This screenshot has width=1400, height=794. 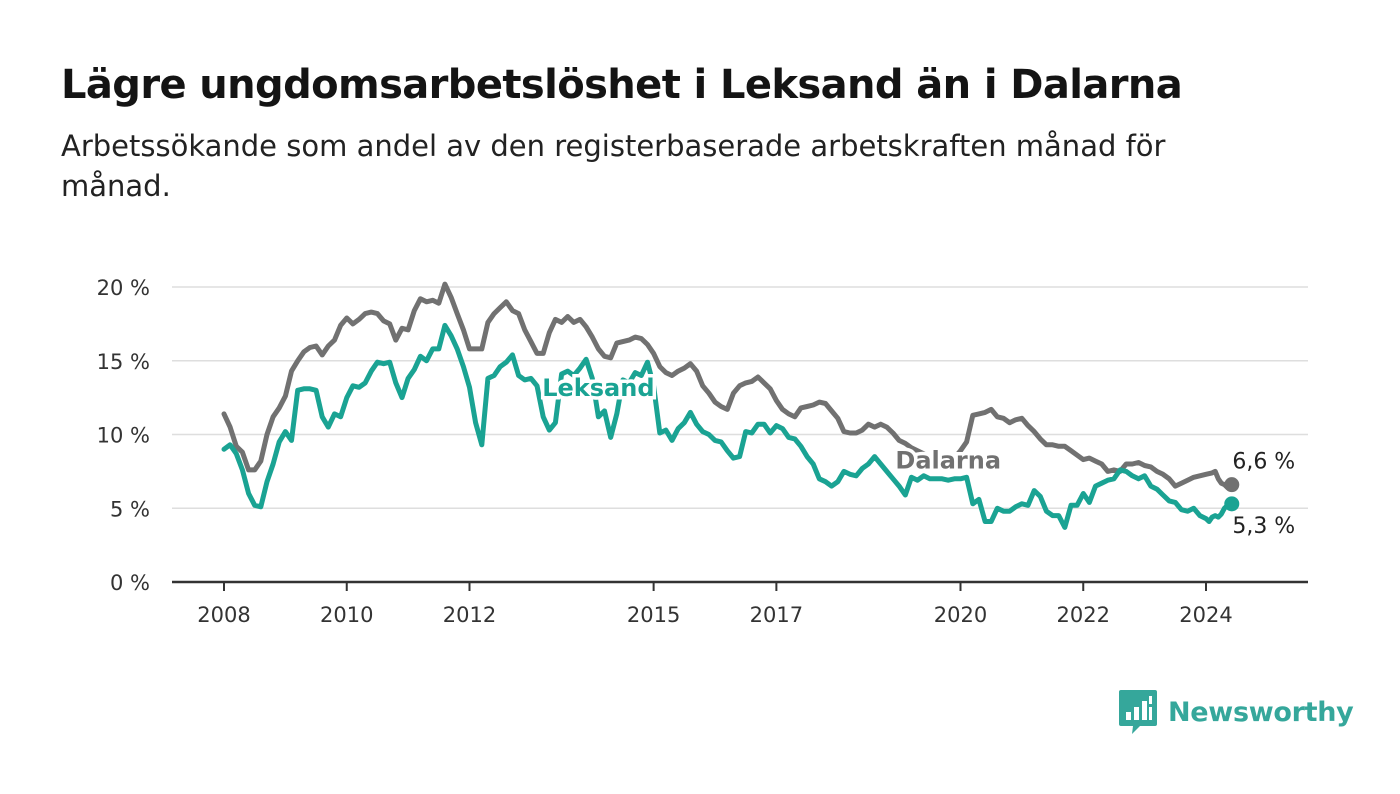 I want to click on y-tick-label: 10 %, so click(x=123, y=436).